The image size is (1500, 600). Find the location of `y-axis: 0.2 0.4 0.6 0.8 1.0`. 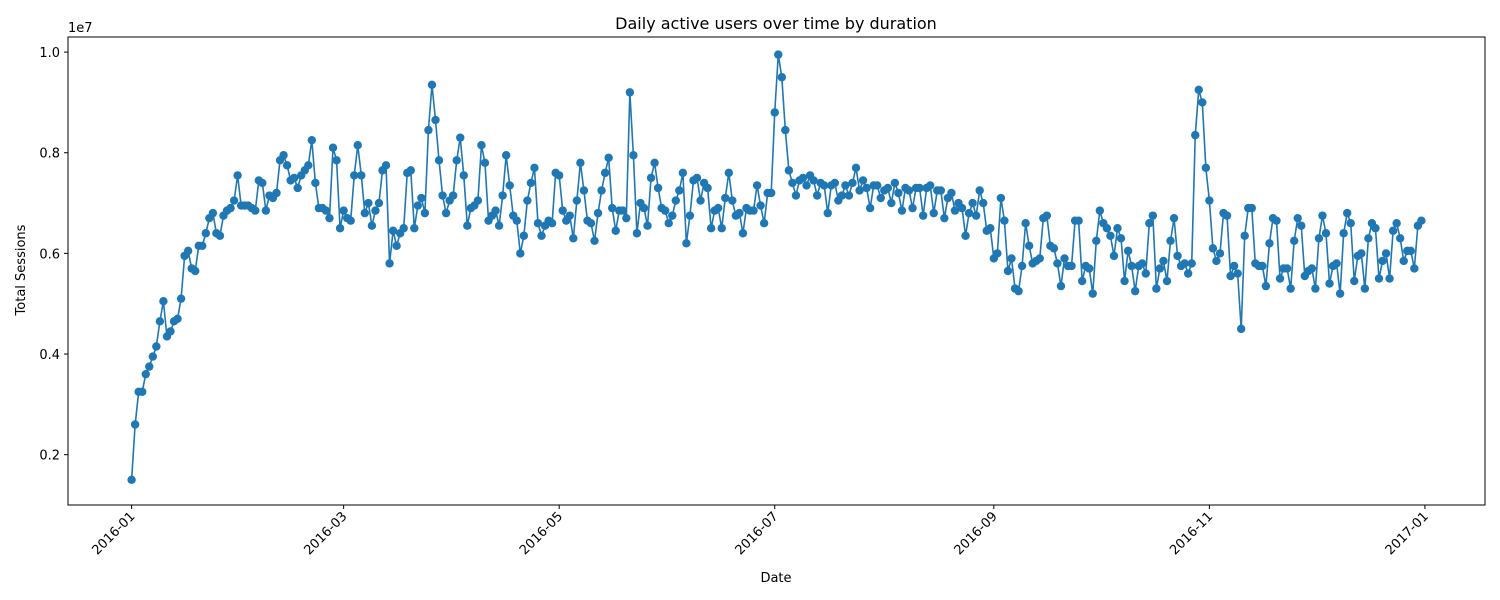

y-axis: 0.2 0.4 0.6 0.8 1.0 is located at coordinates (53, 255).